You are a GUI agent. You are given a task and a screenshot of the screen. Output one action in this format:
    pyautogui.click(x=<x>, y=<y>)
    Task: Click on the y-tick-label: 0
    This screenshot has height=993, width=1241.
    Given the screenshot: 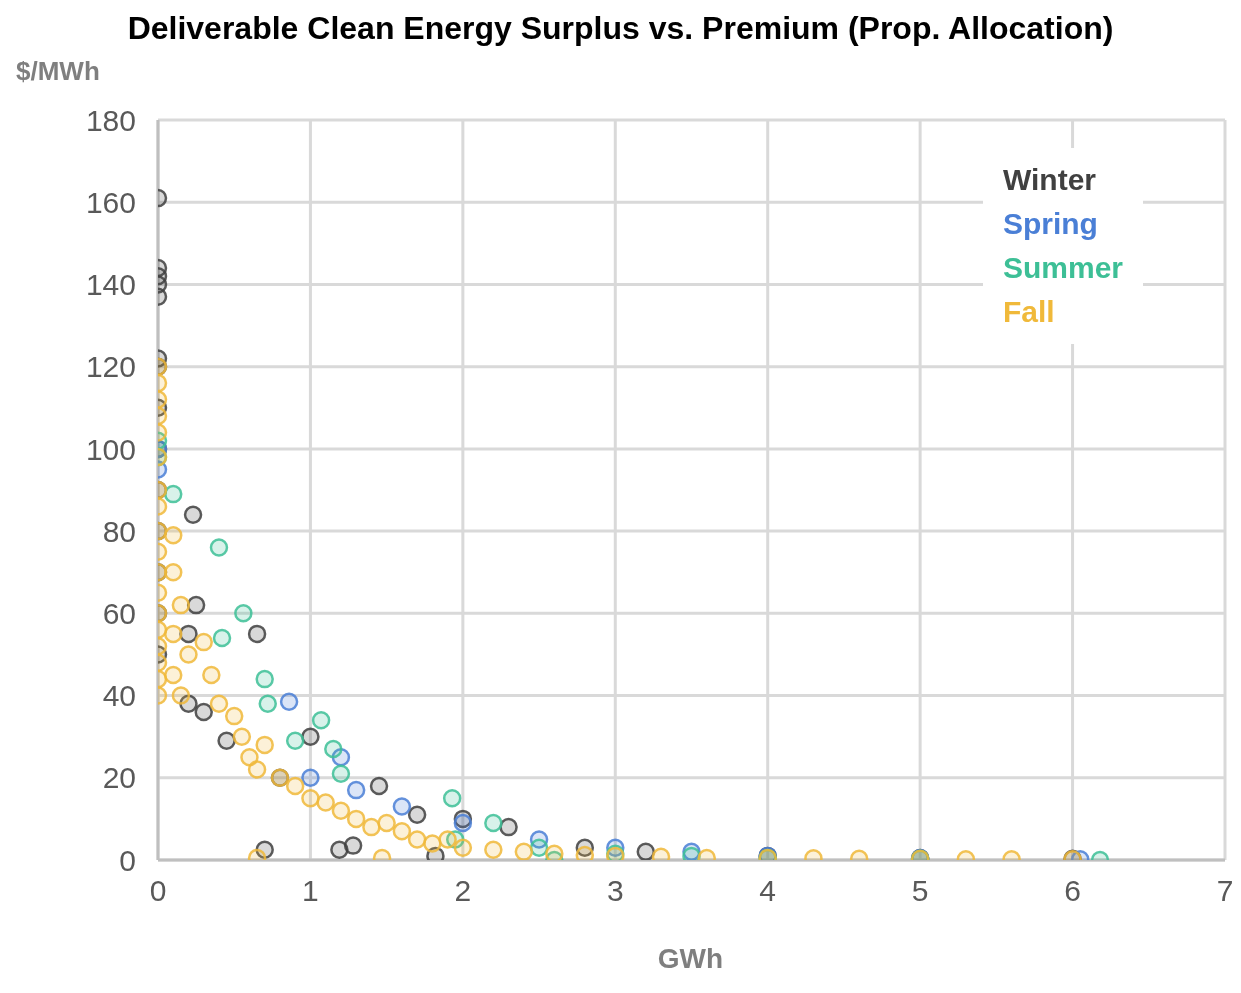 What is the action you would take?
    pyautogui.click(x=127, y=860)
    